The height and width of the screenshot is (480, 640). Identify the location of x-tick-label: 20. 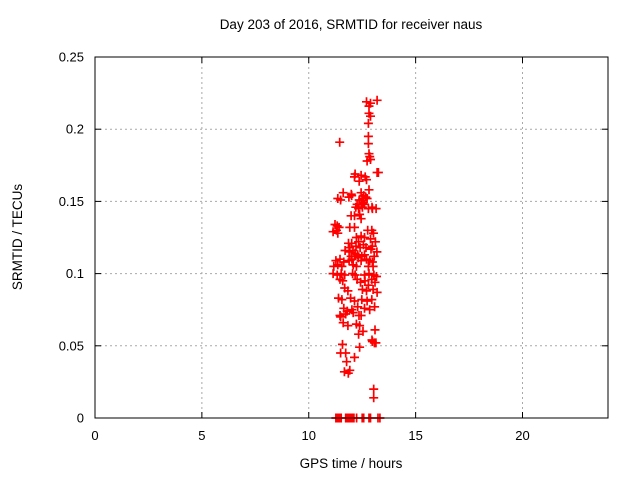
(522, 435).